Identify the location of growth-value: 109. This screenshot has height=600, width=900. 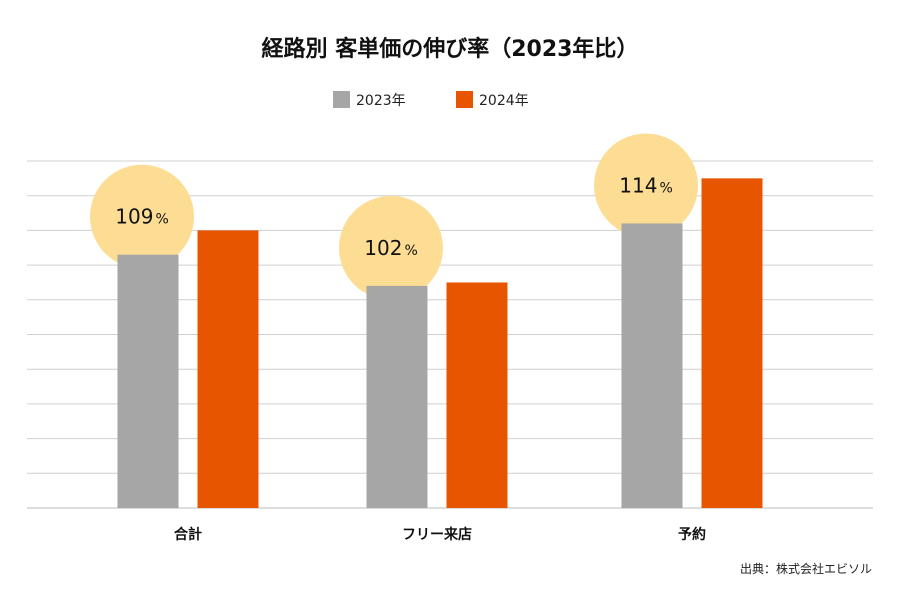
(134, 217).